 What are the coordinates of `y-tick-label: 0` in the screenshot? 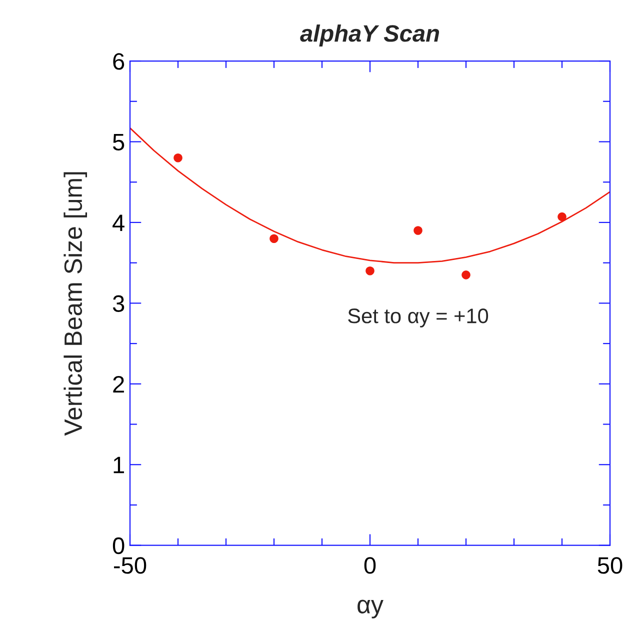 It's located at (118, 545).